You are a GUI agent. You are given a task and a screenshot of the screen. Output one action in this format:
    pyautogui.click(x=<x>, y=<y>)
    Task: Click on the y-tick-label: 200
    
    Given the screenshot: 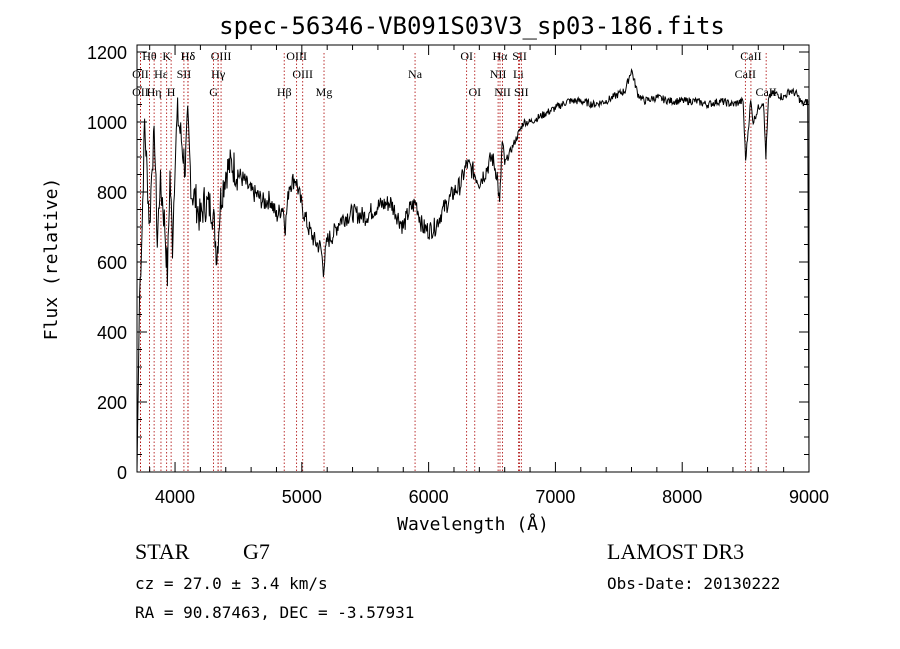 What is the action you would take?
    pyautogui.click(x=112, y=403)
    